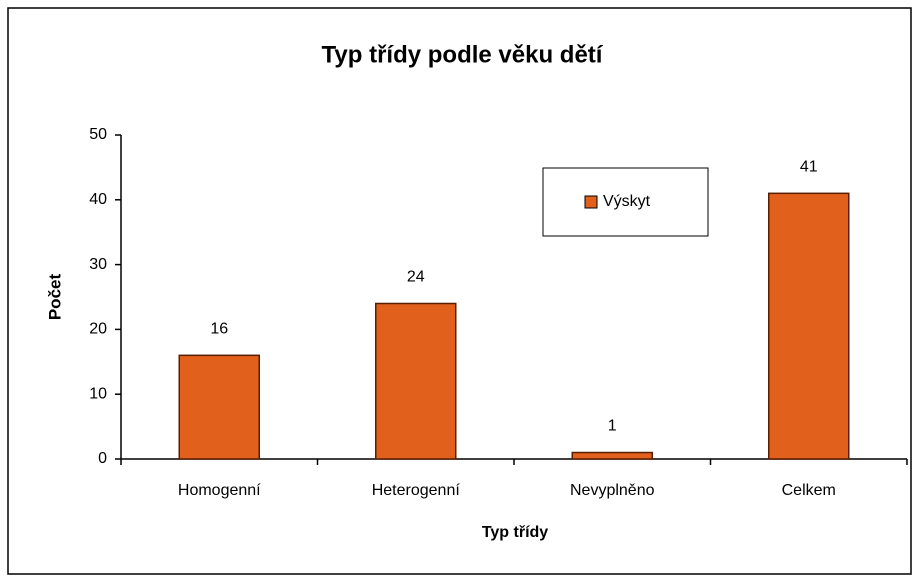  I want to click on y-tick-label: 0, so click(102, 458).